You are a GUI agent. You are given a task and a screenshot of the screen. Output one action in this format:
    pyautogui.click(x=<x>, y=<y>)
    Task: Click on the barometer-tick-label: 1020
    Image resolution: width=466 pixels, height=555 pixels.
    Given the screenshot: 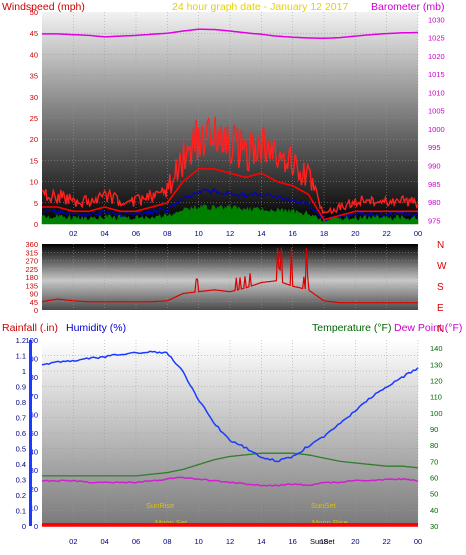 What is the action you would take?
    pyautogui.click(x=436, y=56)
    